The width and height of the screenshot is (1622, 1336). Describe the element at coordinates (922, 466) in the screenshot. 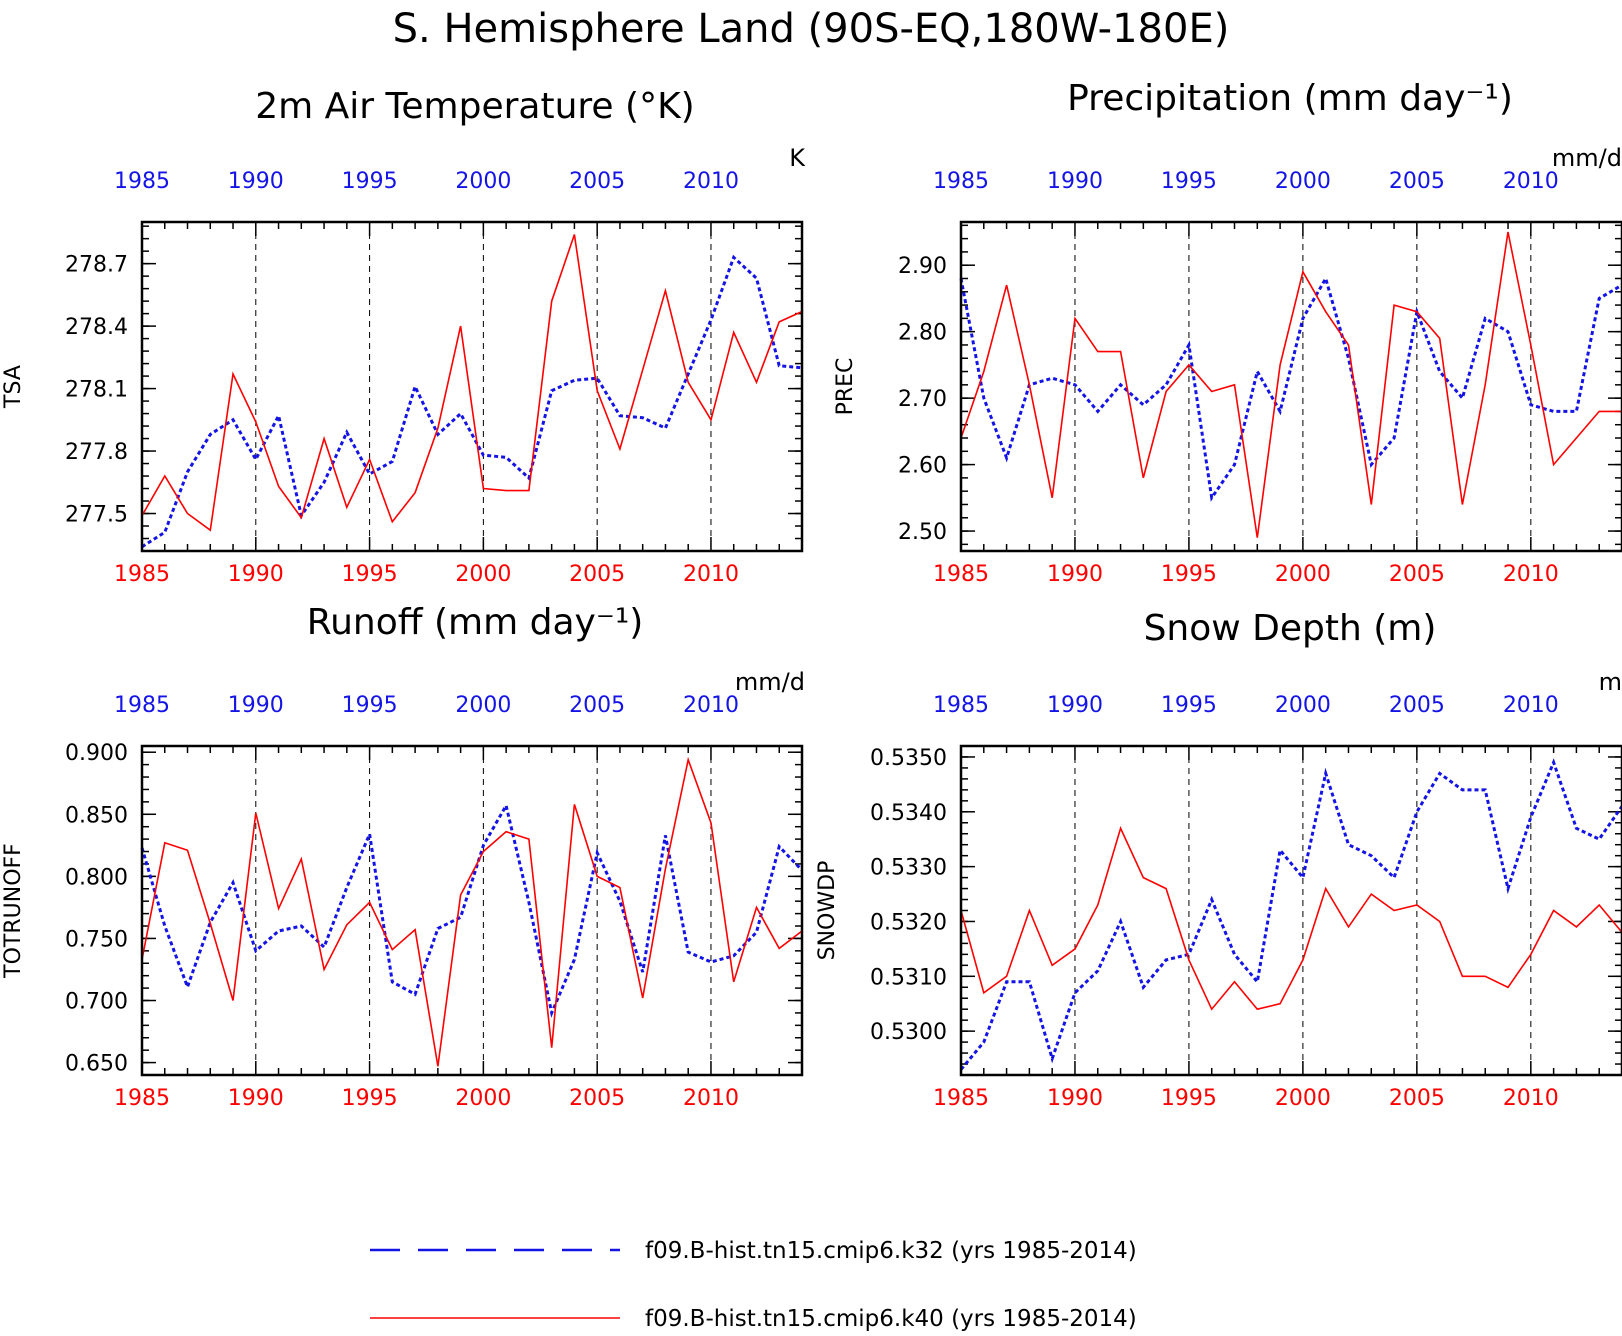

I see `y-tick-label: 2.60` at that location.